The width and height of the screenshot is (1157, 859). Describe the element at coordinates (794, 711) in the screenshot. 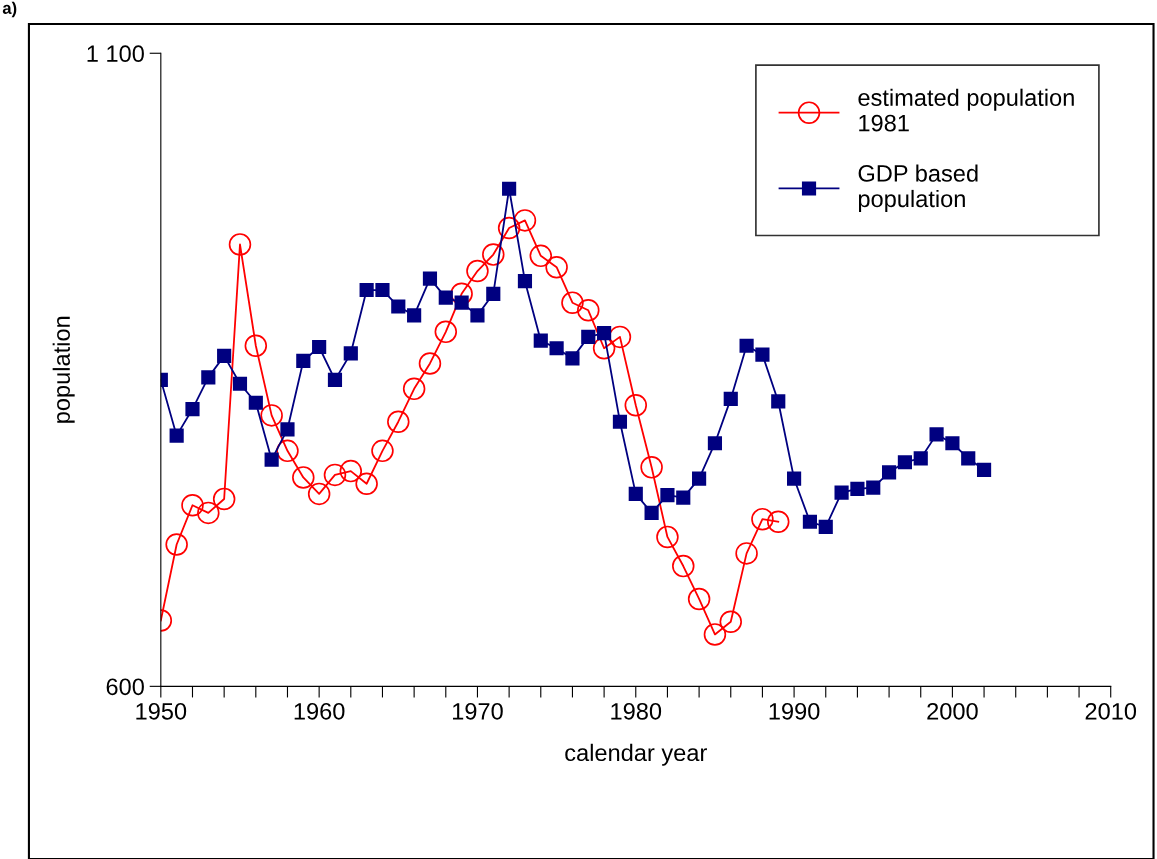

I see `x-tick-label: 1990` at that location.